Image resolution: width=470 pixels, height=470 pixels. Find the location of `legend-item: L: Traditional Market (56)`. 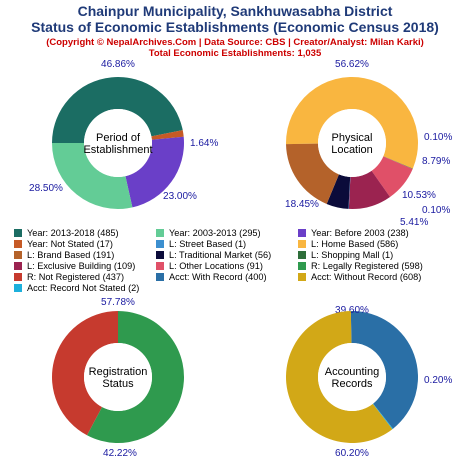

legend-item: L: Traditional Market (56) is located at coordinates (227, 255).